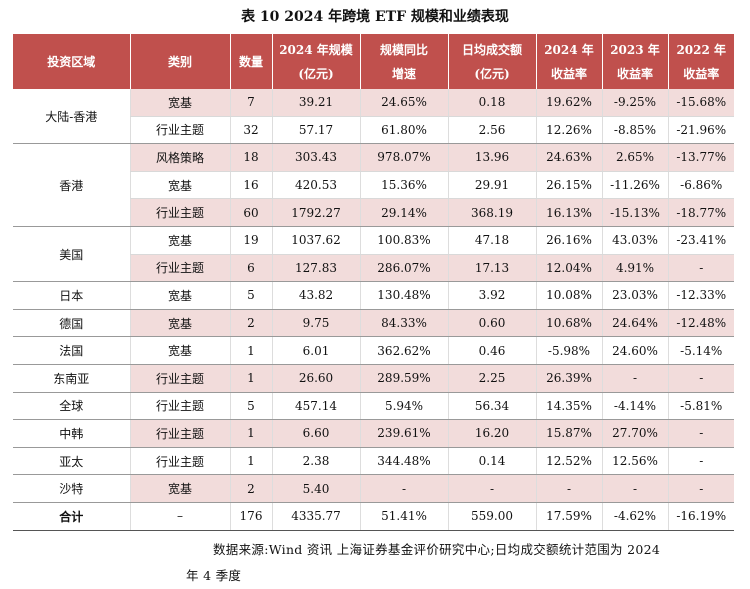  Describe the element at coordinates (250, 268) in the screenshot. I see `table-cell: 6` at that location.